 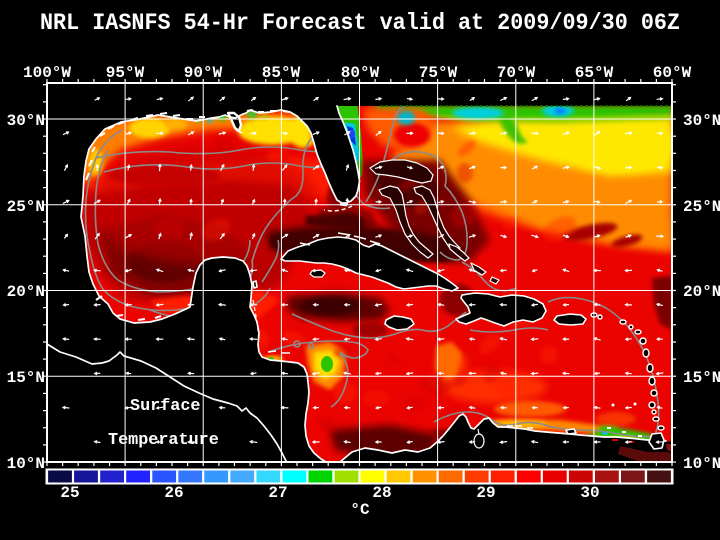 I want to click on svg-text: °C, so click(x=360, y=510).